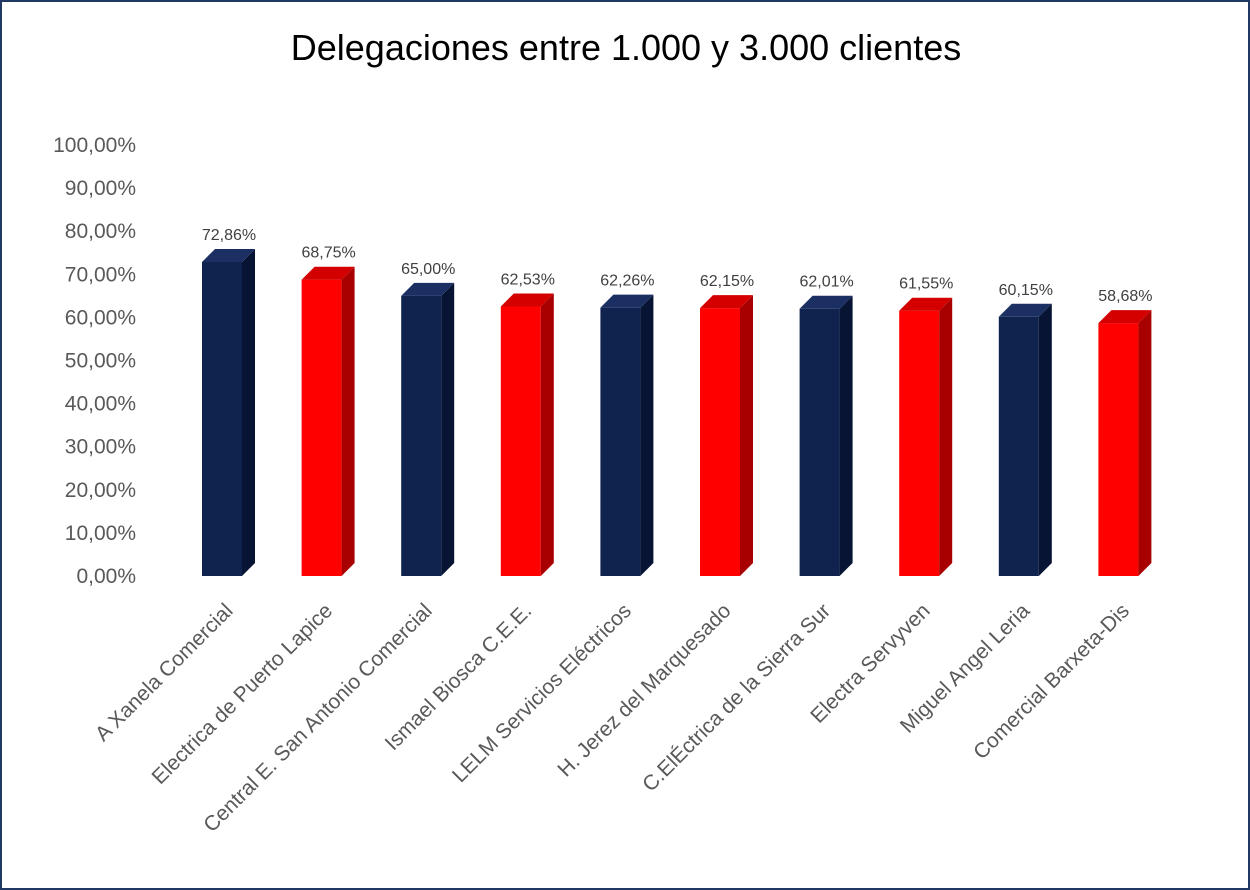  I want to click on data-label: 62,53%, so click(528, 279).